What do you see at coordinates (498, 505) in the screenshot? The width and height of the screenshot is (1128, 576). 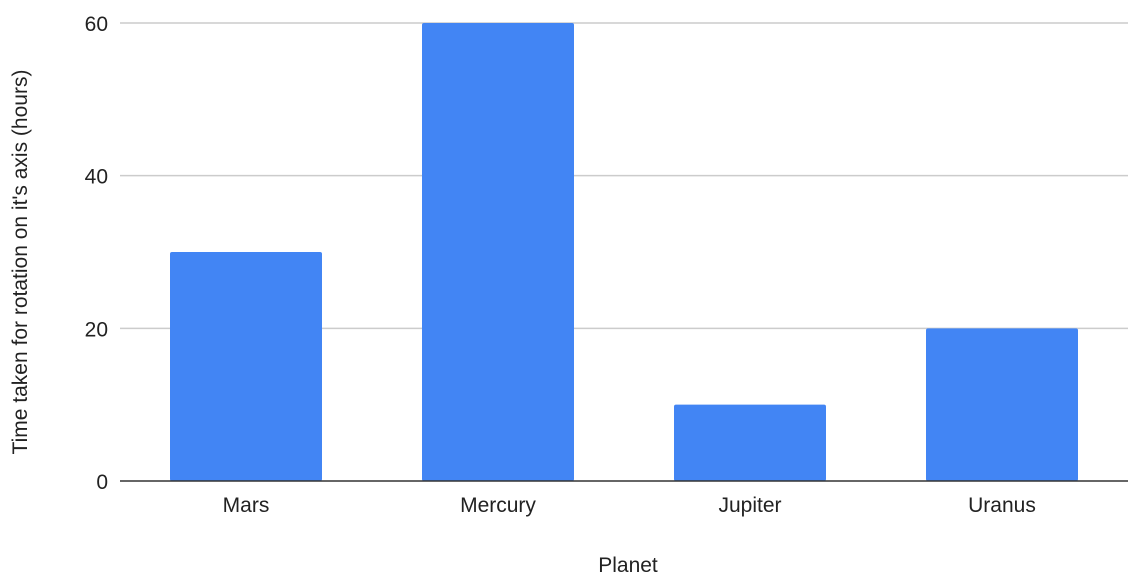 I see `x-tick-label-mercury: Mercury` at bounding box center [498, 505].